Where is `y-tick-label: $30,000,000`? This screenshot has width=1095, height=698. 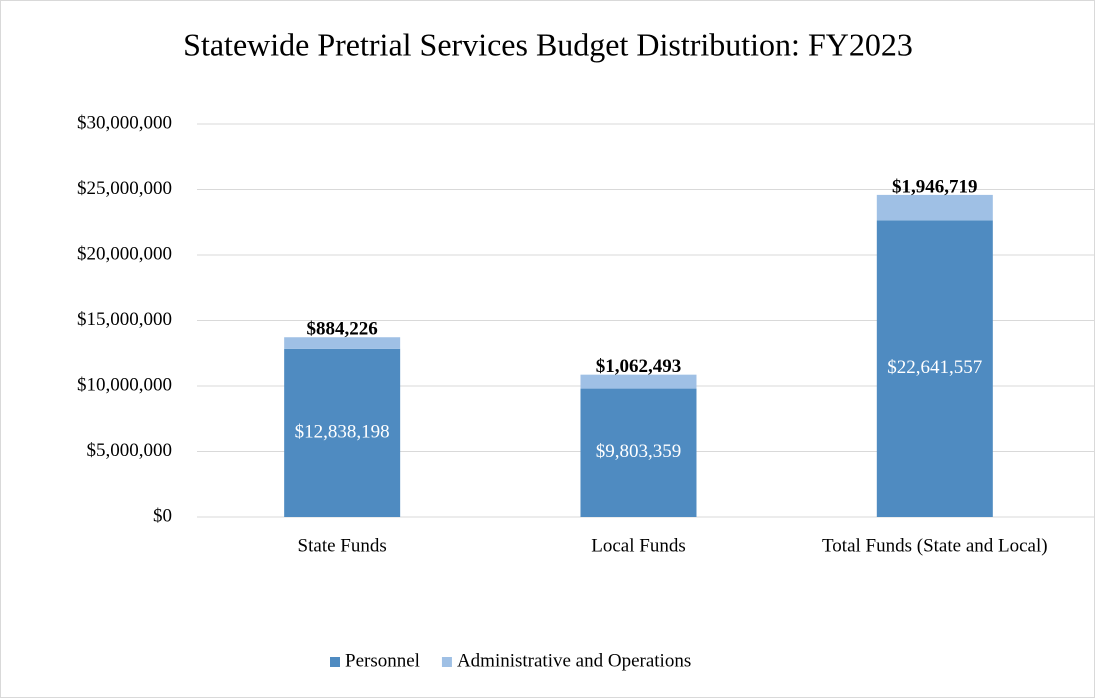
y-tick-label: $30,000,000 is located at coordinates (124, 122).